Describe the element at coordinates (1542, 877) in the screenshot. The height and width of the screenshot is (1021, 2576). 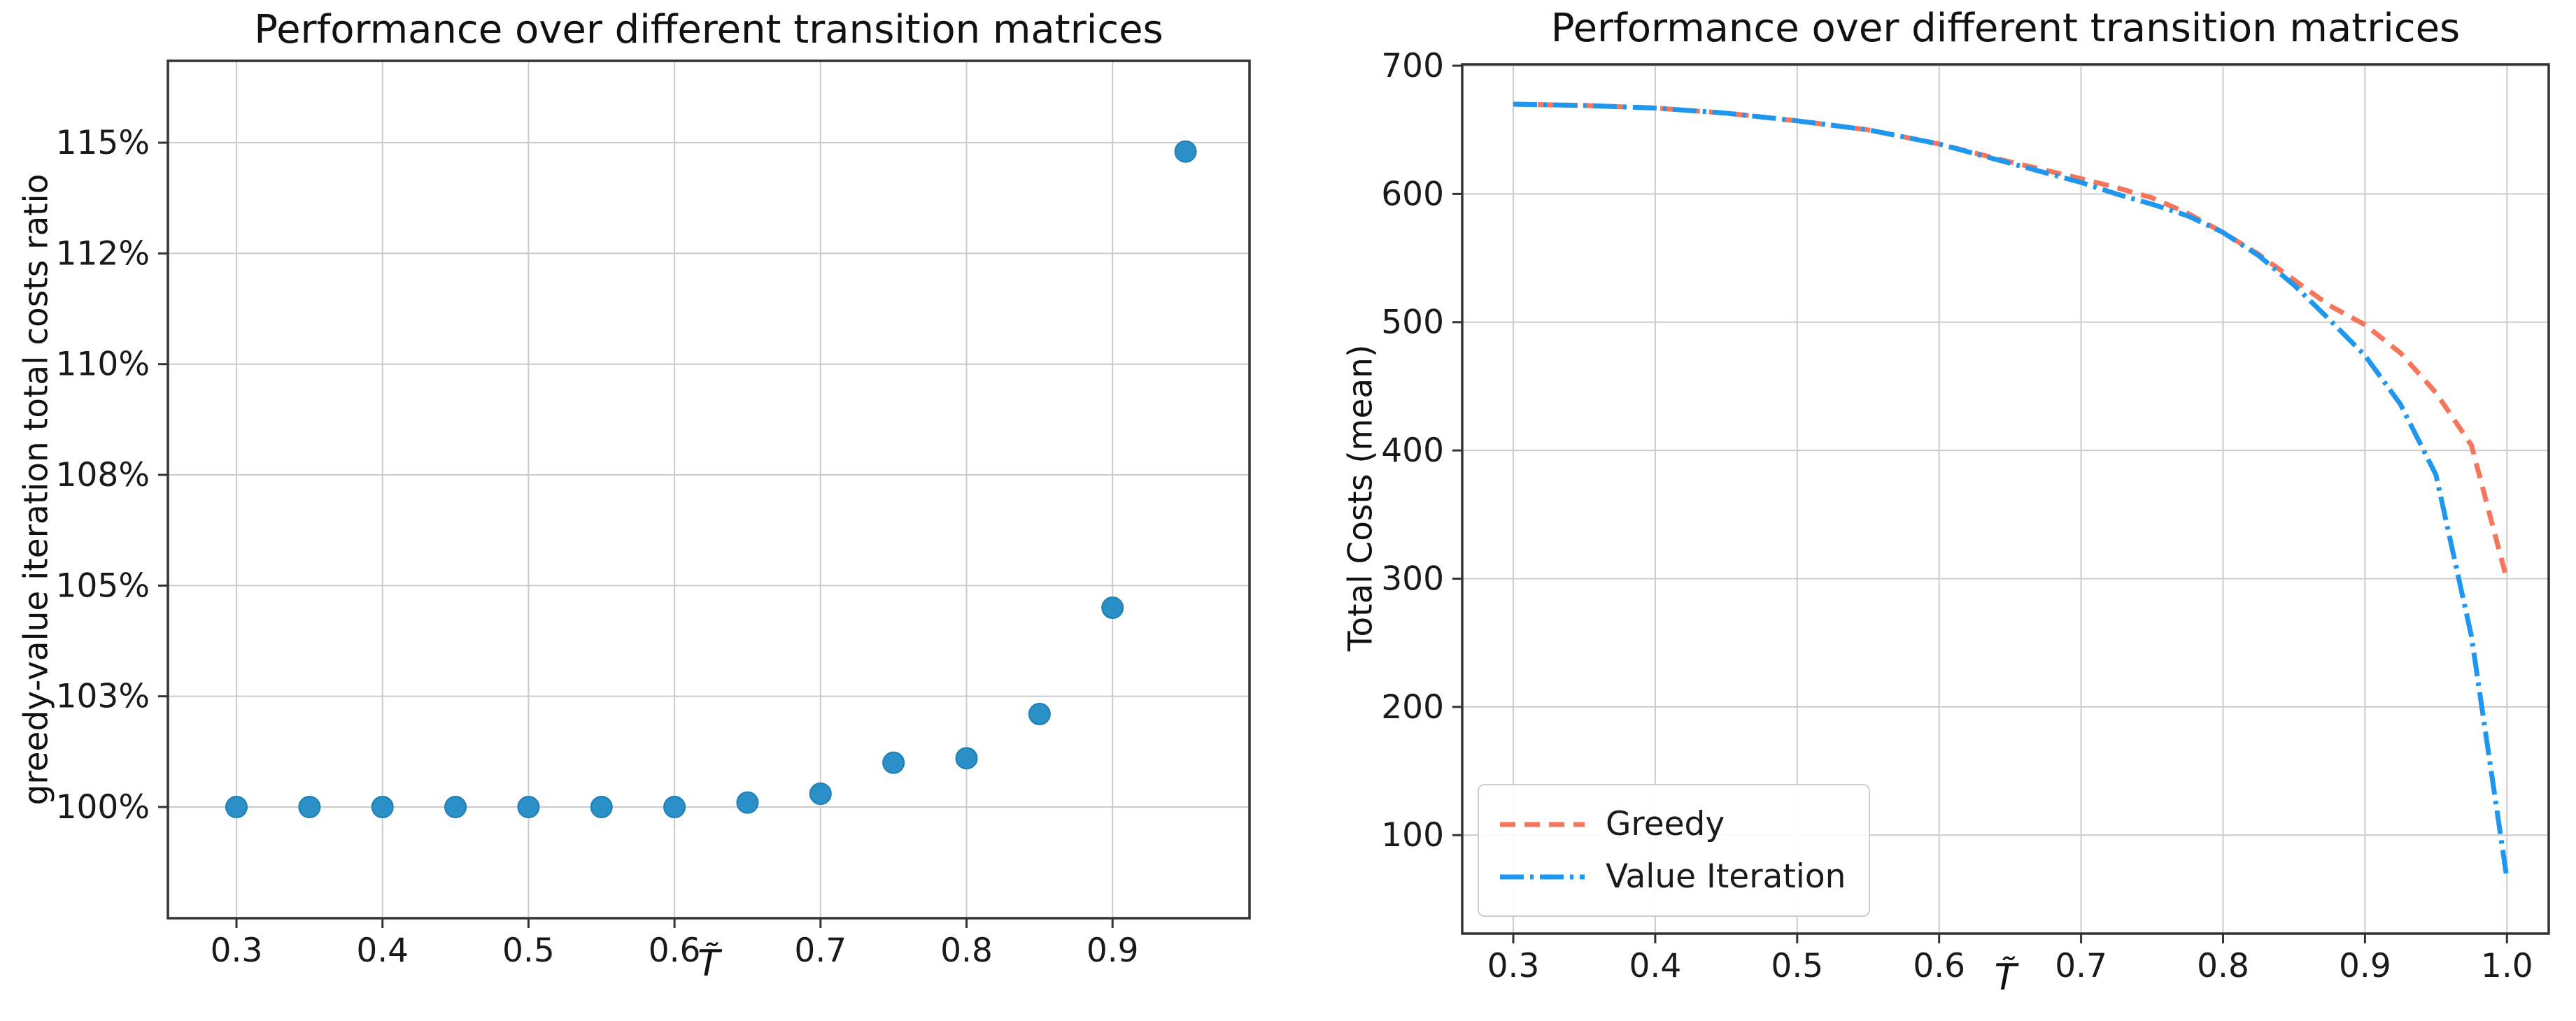
I see `value-iteration-line-sample-icon` at that location.